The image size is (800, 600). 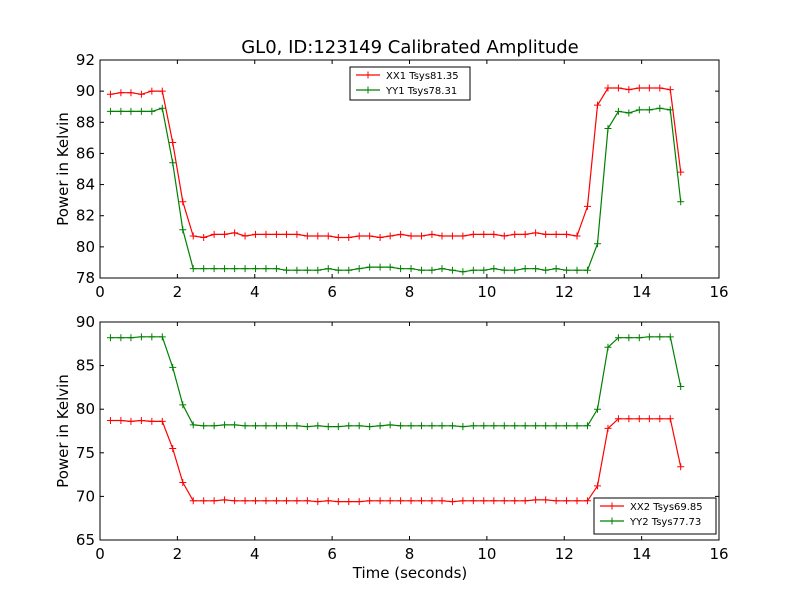 What do you see at coordinates (85, 91) in the screenshot?
I see `y-tick-label: 90` at bounding box center [85, 91].